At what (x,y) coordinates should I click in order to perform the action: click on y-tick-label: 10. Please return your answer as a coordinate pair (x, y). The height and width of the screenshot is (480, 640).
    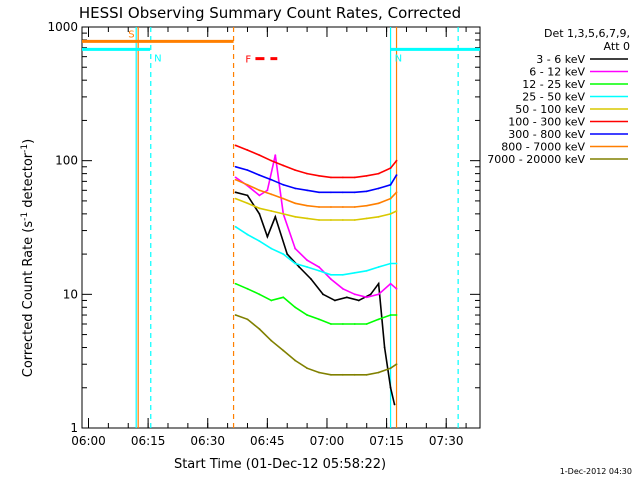
    Looking at the image, I should click on (70, 294).